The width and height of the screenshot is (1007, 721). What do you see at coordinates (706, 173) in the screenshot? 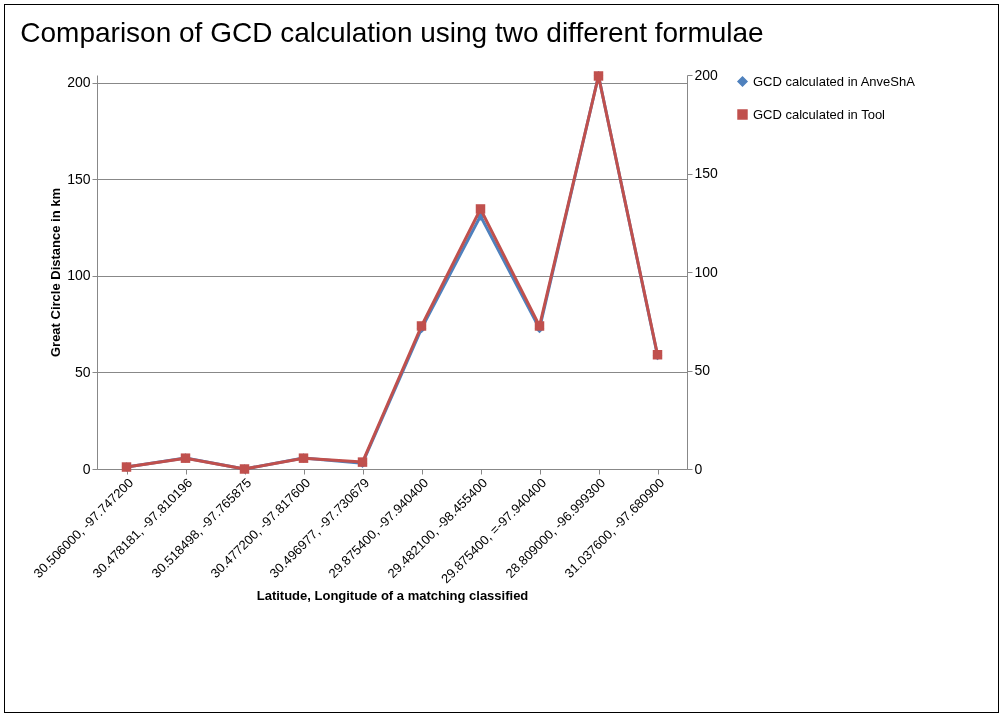
I see `y2-tick-label: 150` at bounding box center [706, 173].